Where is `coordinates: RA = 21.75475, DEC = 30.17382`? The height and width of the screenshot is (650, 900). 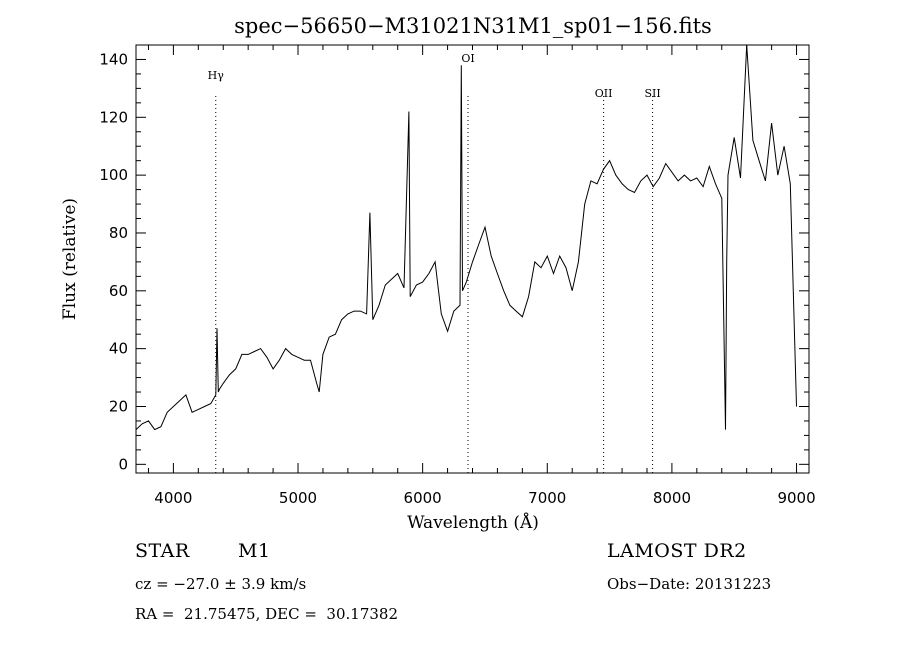
coordinates: RA = 21.75475, DEC = 30.17382 is located at coordinates (267, 614).